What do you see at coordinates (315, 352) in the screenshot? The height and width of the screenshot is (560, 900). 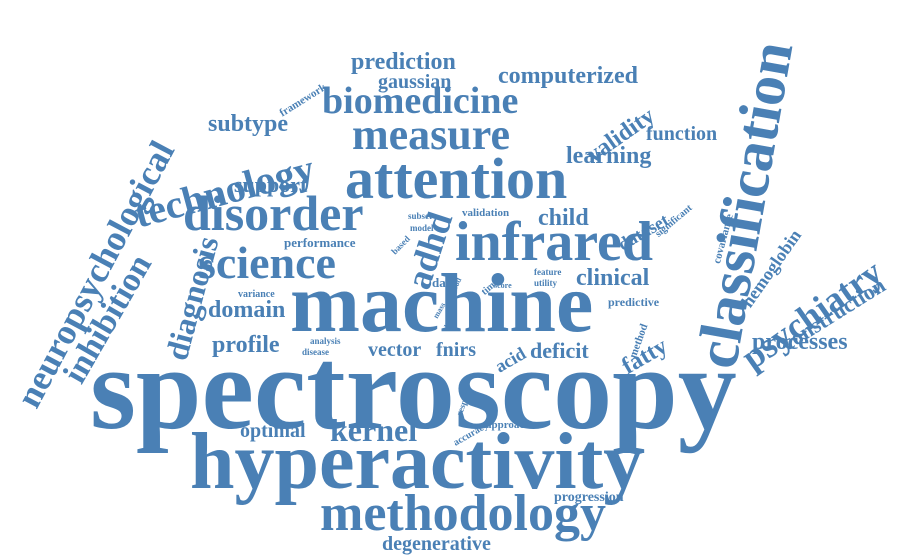 I see `word-disease: disease` at bounding box center [315, 352].